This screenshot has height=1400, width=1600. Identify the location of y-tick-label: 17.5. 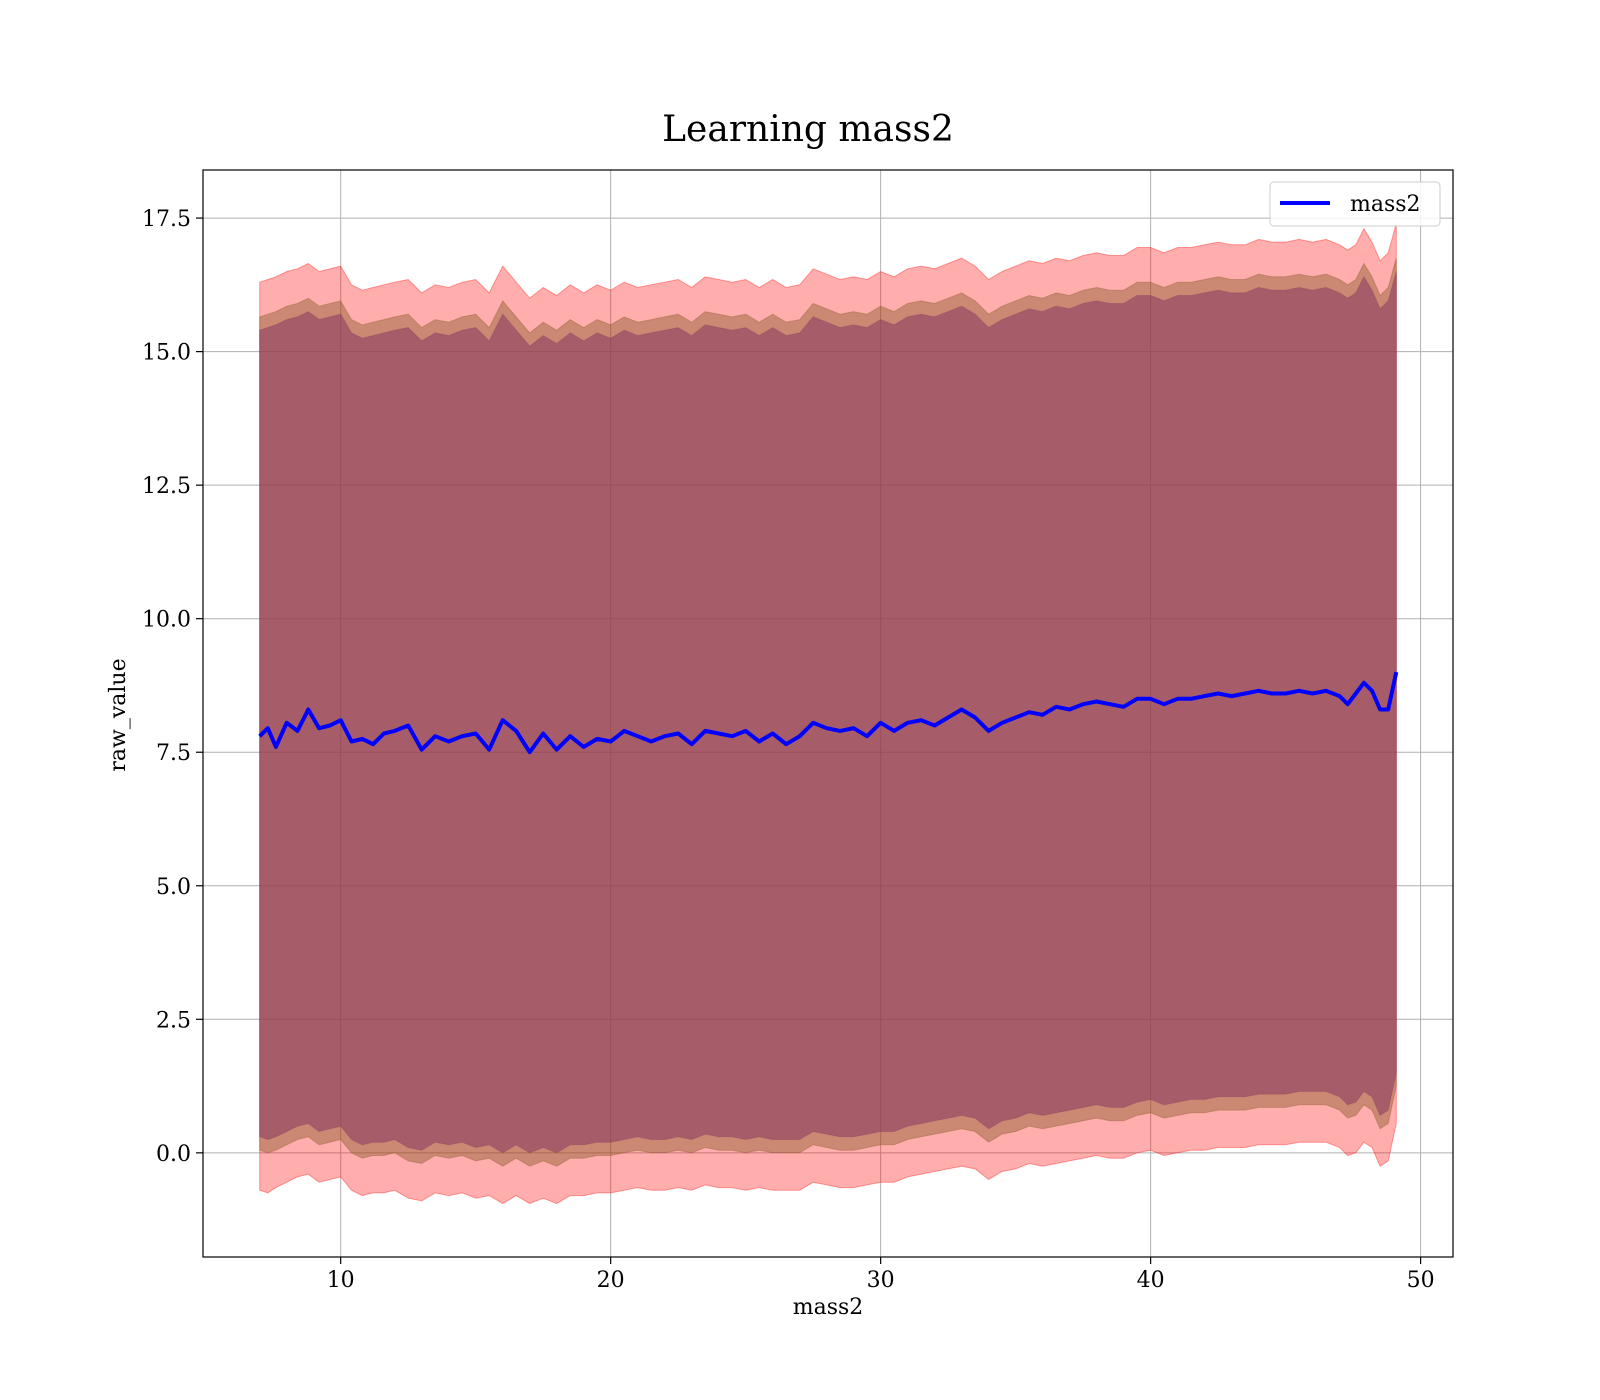
(166, 219).